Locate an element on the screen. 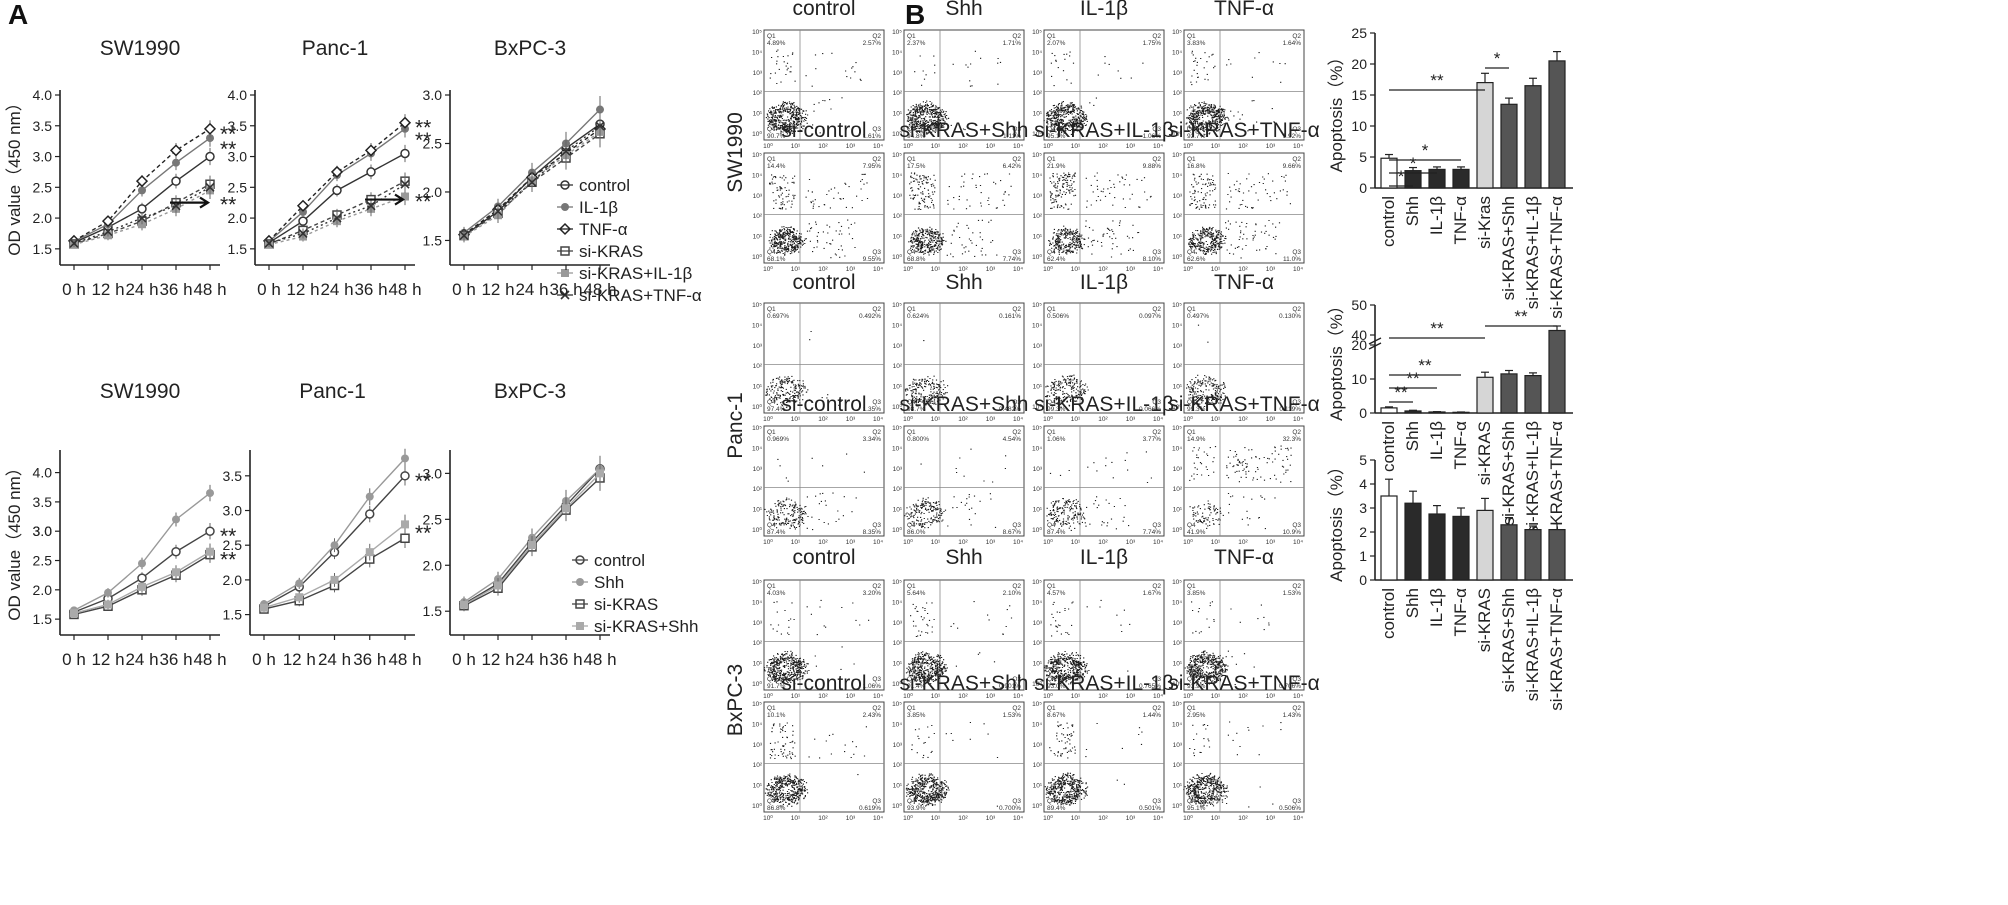 The image size is (2008, 905). quadrant-percent: 14.4% is located at coordinates (776, 166).